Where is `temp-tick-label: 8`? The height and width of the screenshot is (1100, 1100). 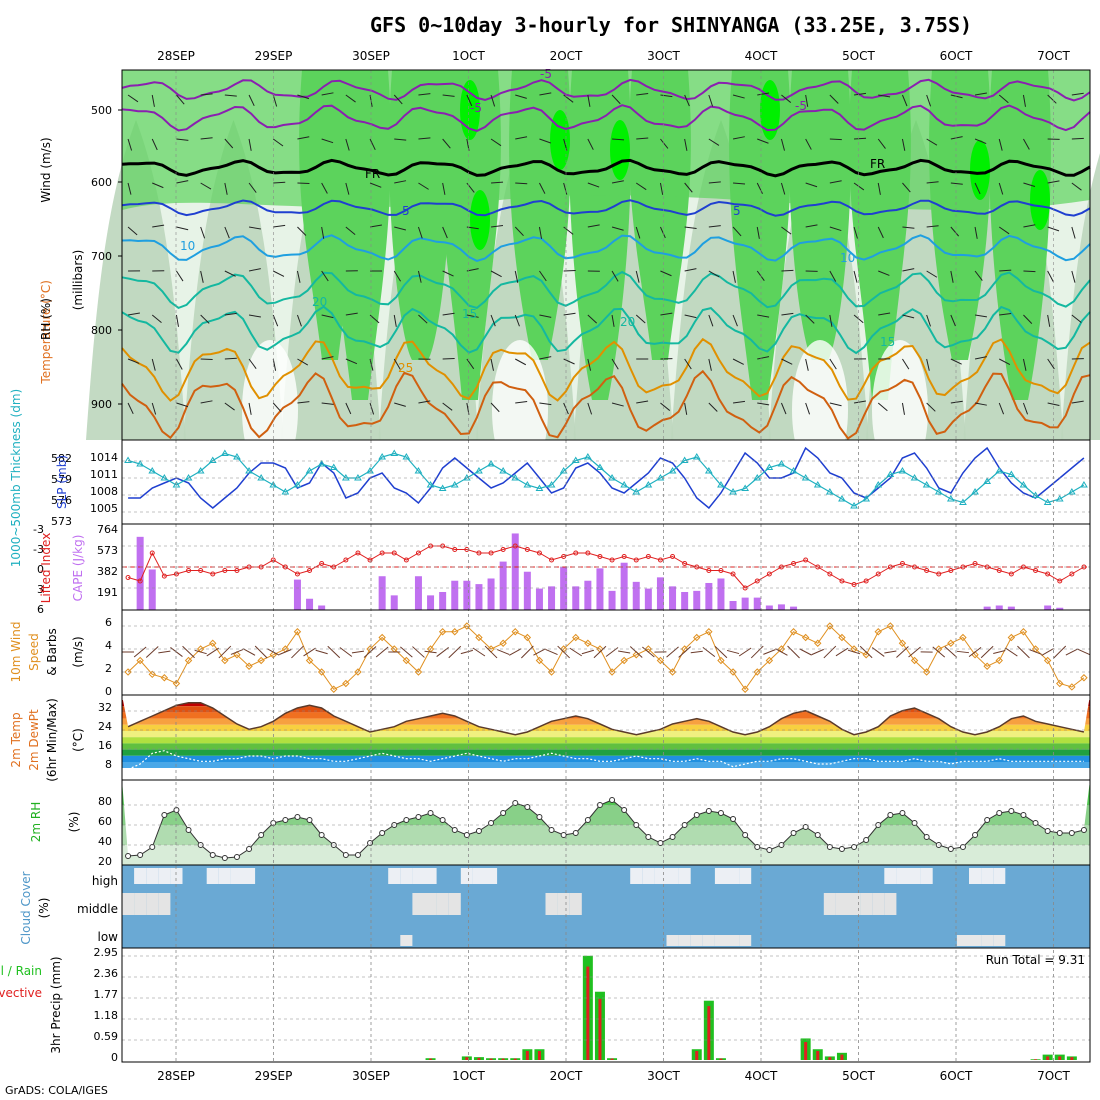
temp-tick-label: 8 is located at coordinates (108, 764).